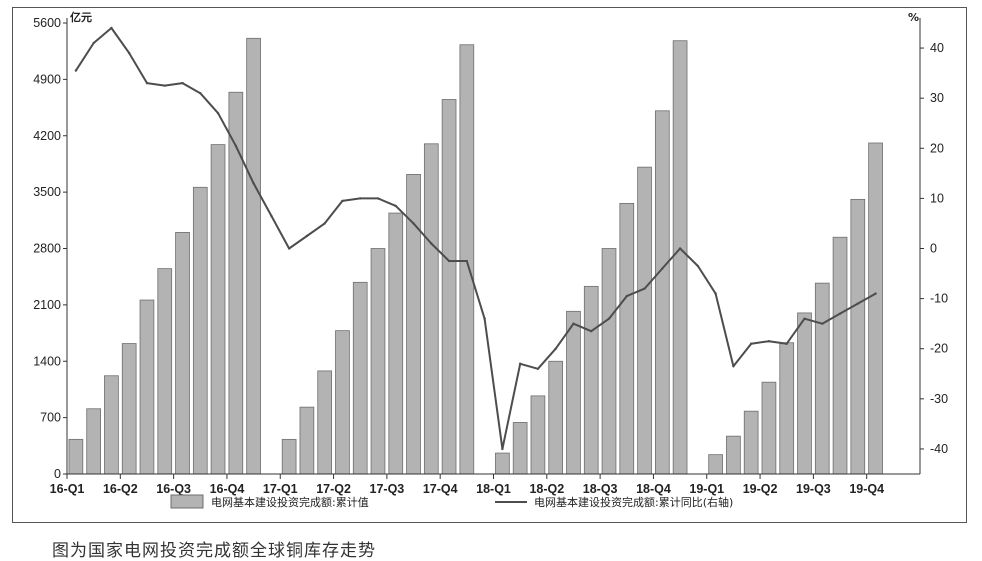 Image resolution: width=982 pixels, height=561 pixels. I want to click on x-tick-label: 16-Q1, so click(67, 489).